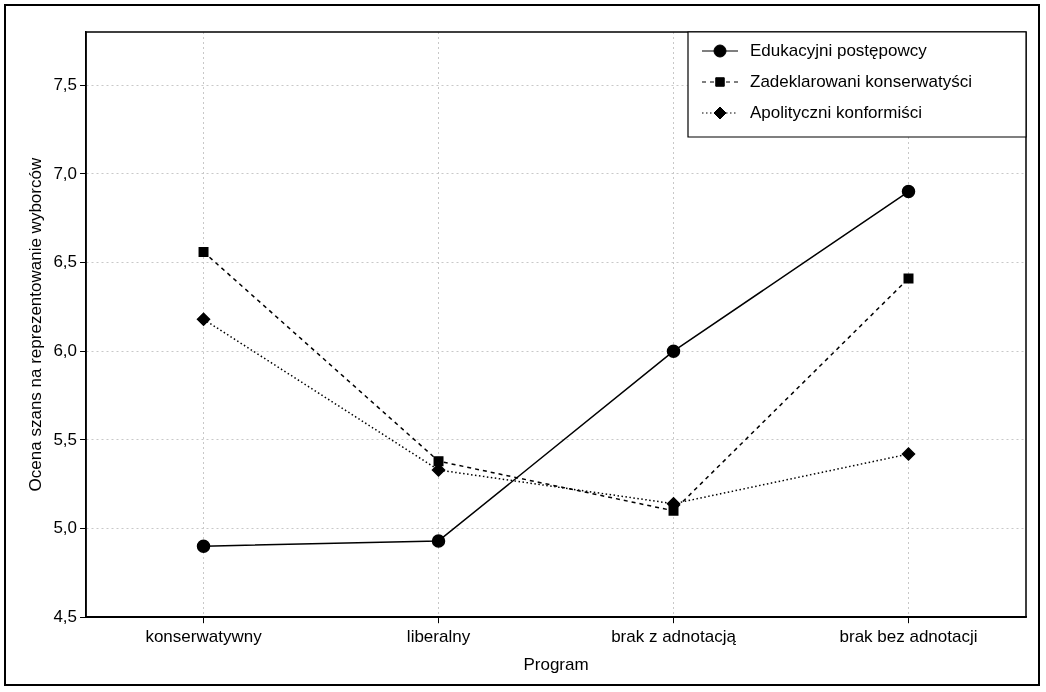  Describe the element at coordinates (438, 637) in the screenshot. I see `x-tick-label: liberalny` at that location.